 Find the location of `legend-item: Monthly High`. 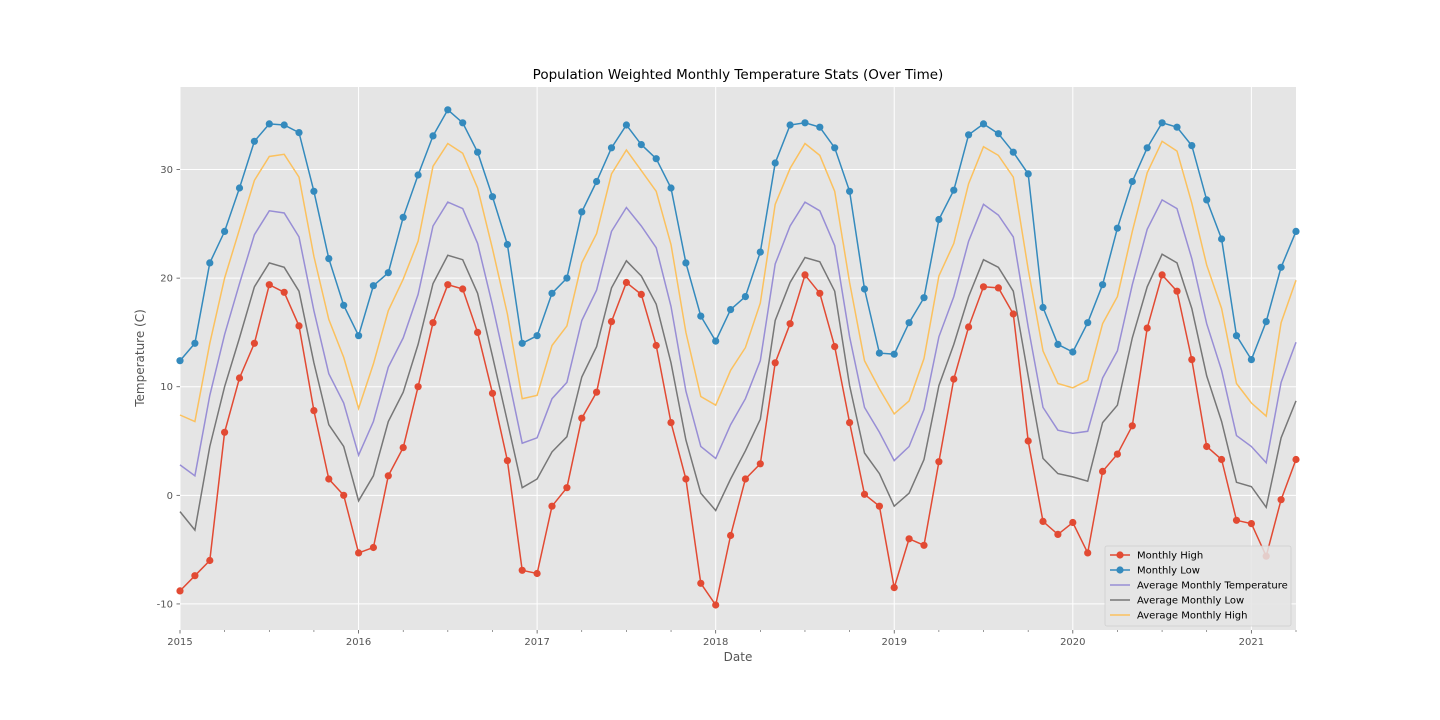

legend-item: Monthly High is located at coordinates (1156, 556).